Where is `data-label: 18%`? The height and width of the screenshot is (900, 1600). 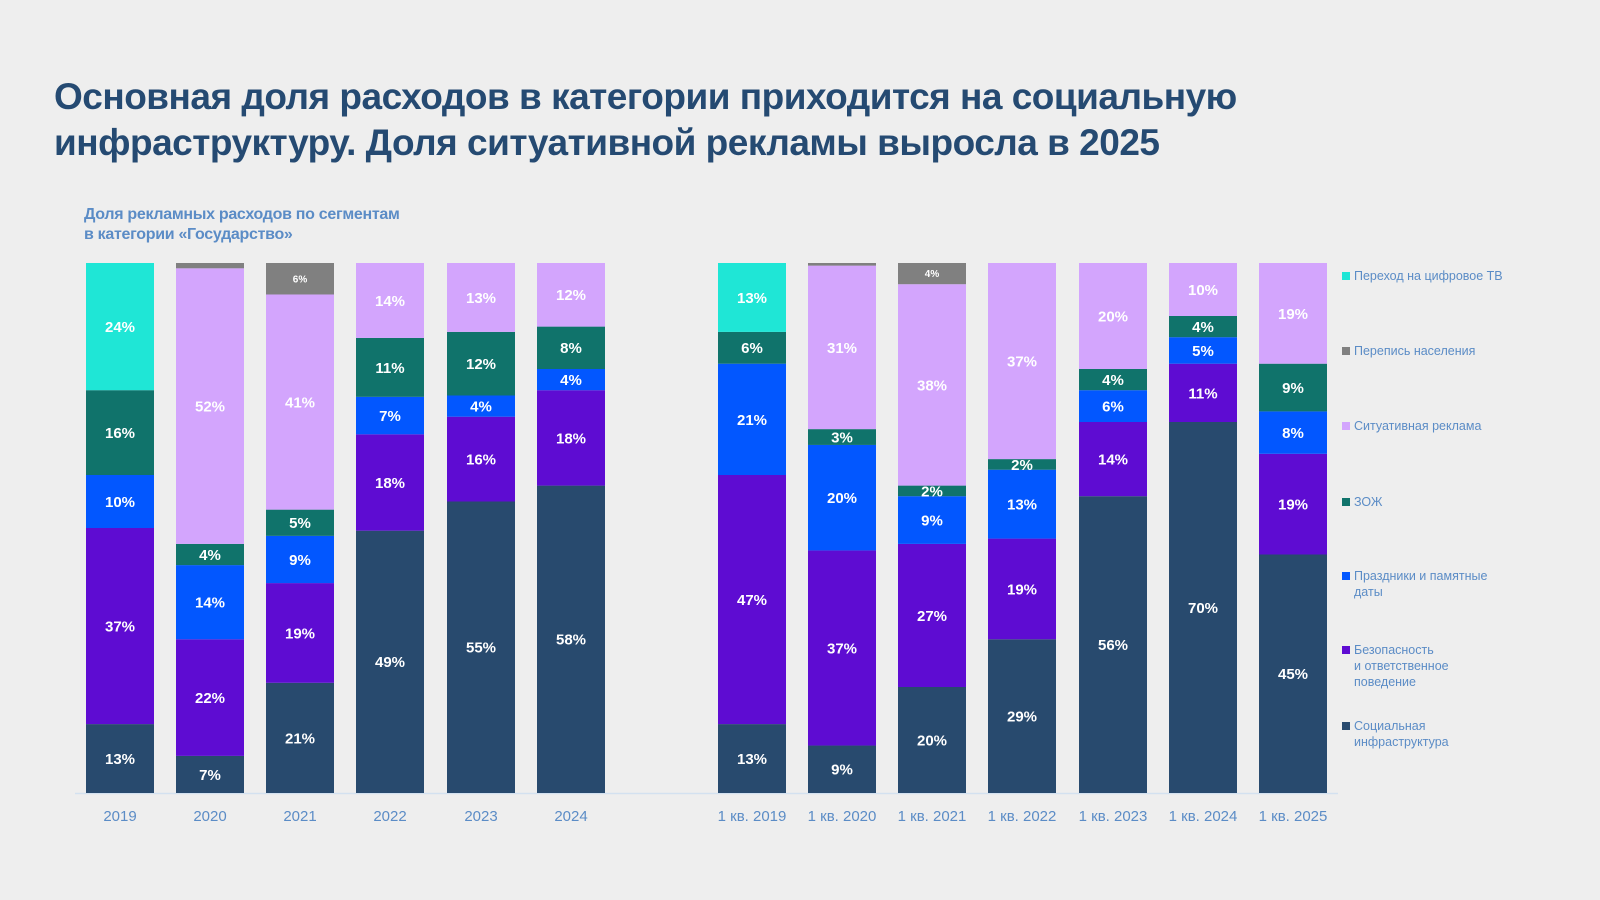
data-label: 18% is located at coordinates (390, 483).